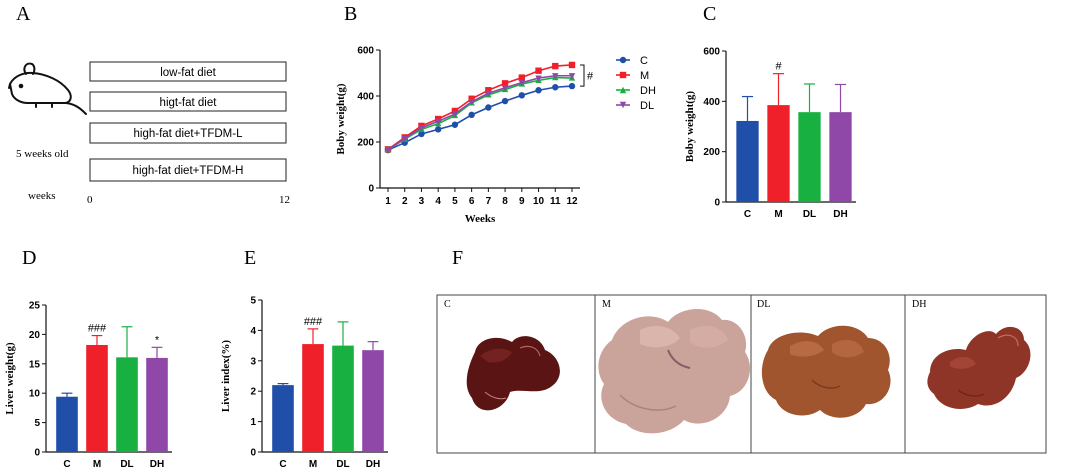  What do you see at coordinates (388, 201) in the screenshot?
I see `x-tick-label: 1` at bounding box center [388, 201].